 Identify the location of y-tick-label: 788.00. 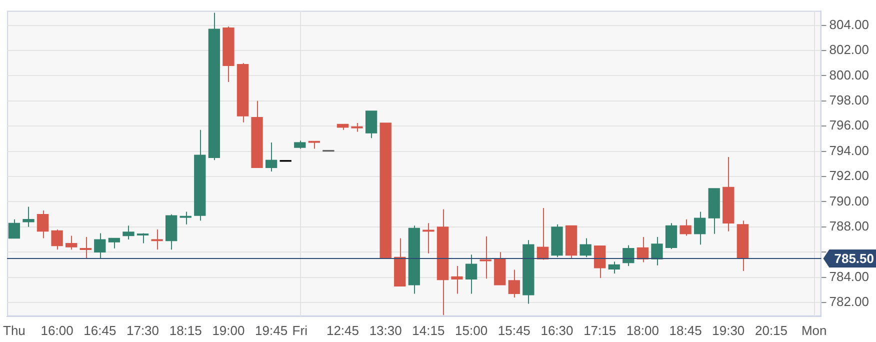
(849, 226).